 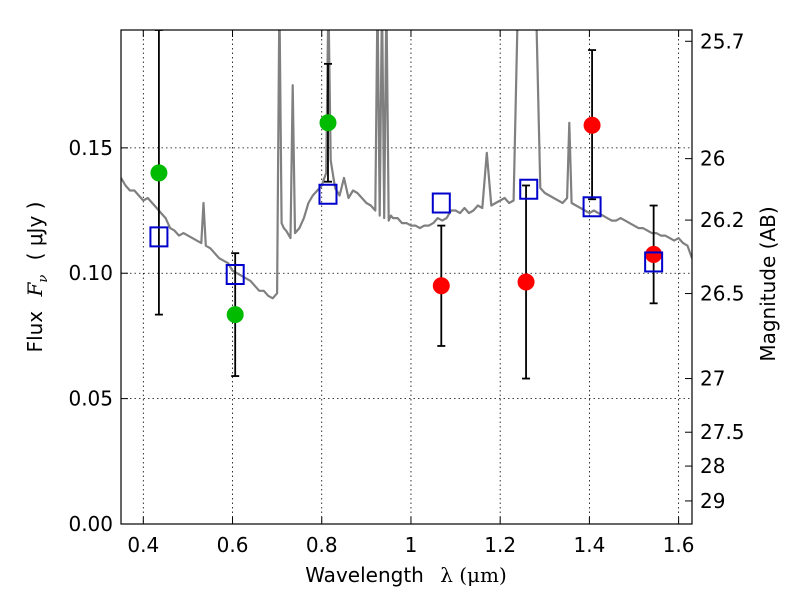 What do you see at coordinates (322, 545) in the screenshot?
I see `x-tick-label: 0.8` at bounding box center [322, 545].